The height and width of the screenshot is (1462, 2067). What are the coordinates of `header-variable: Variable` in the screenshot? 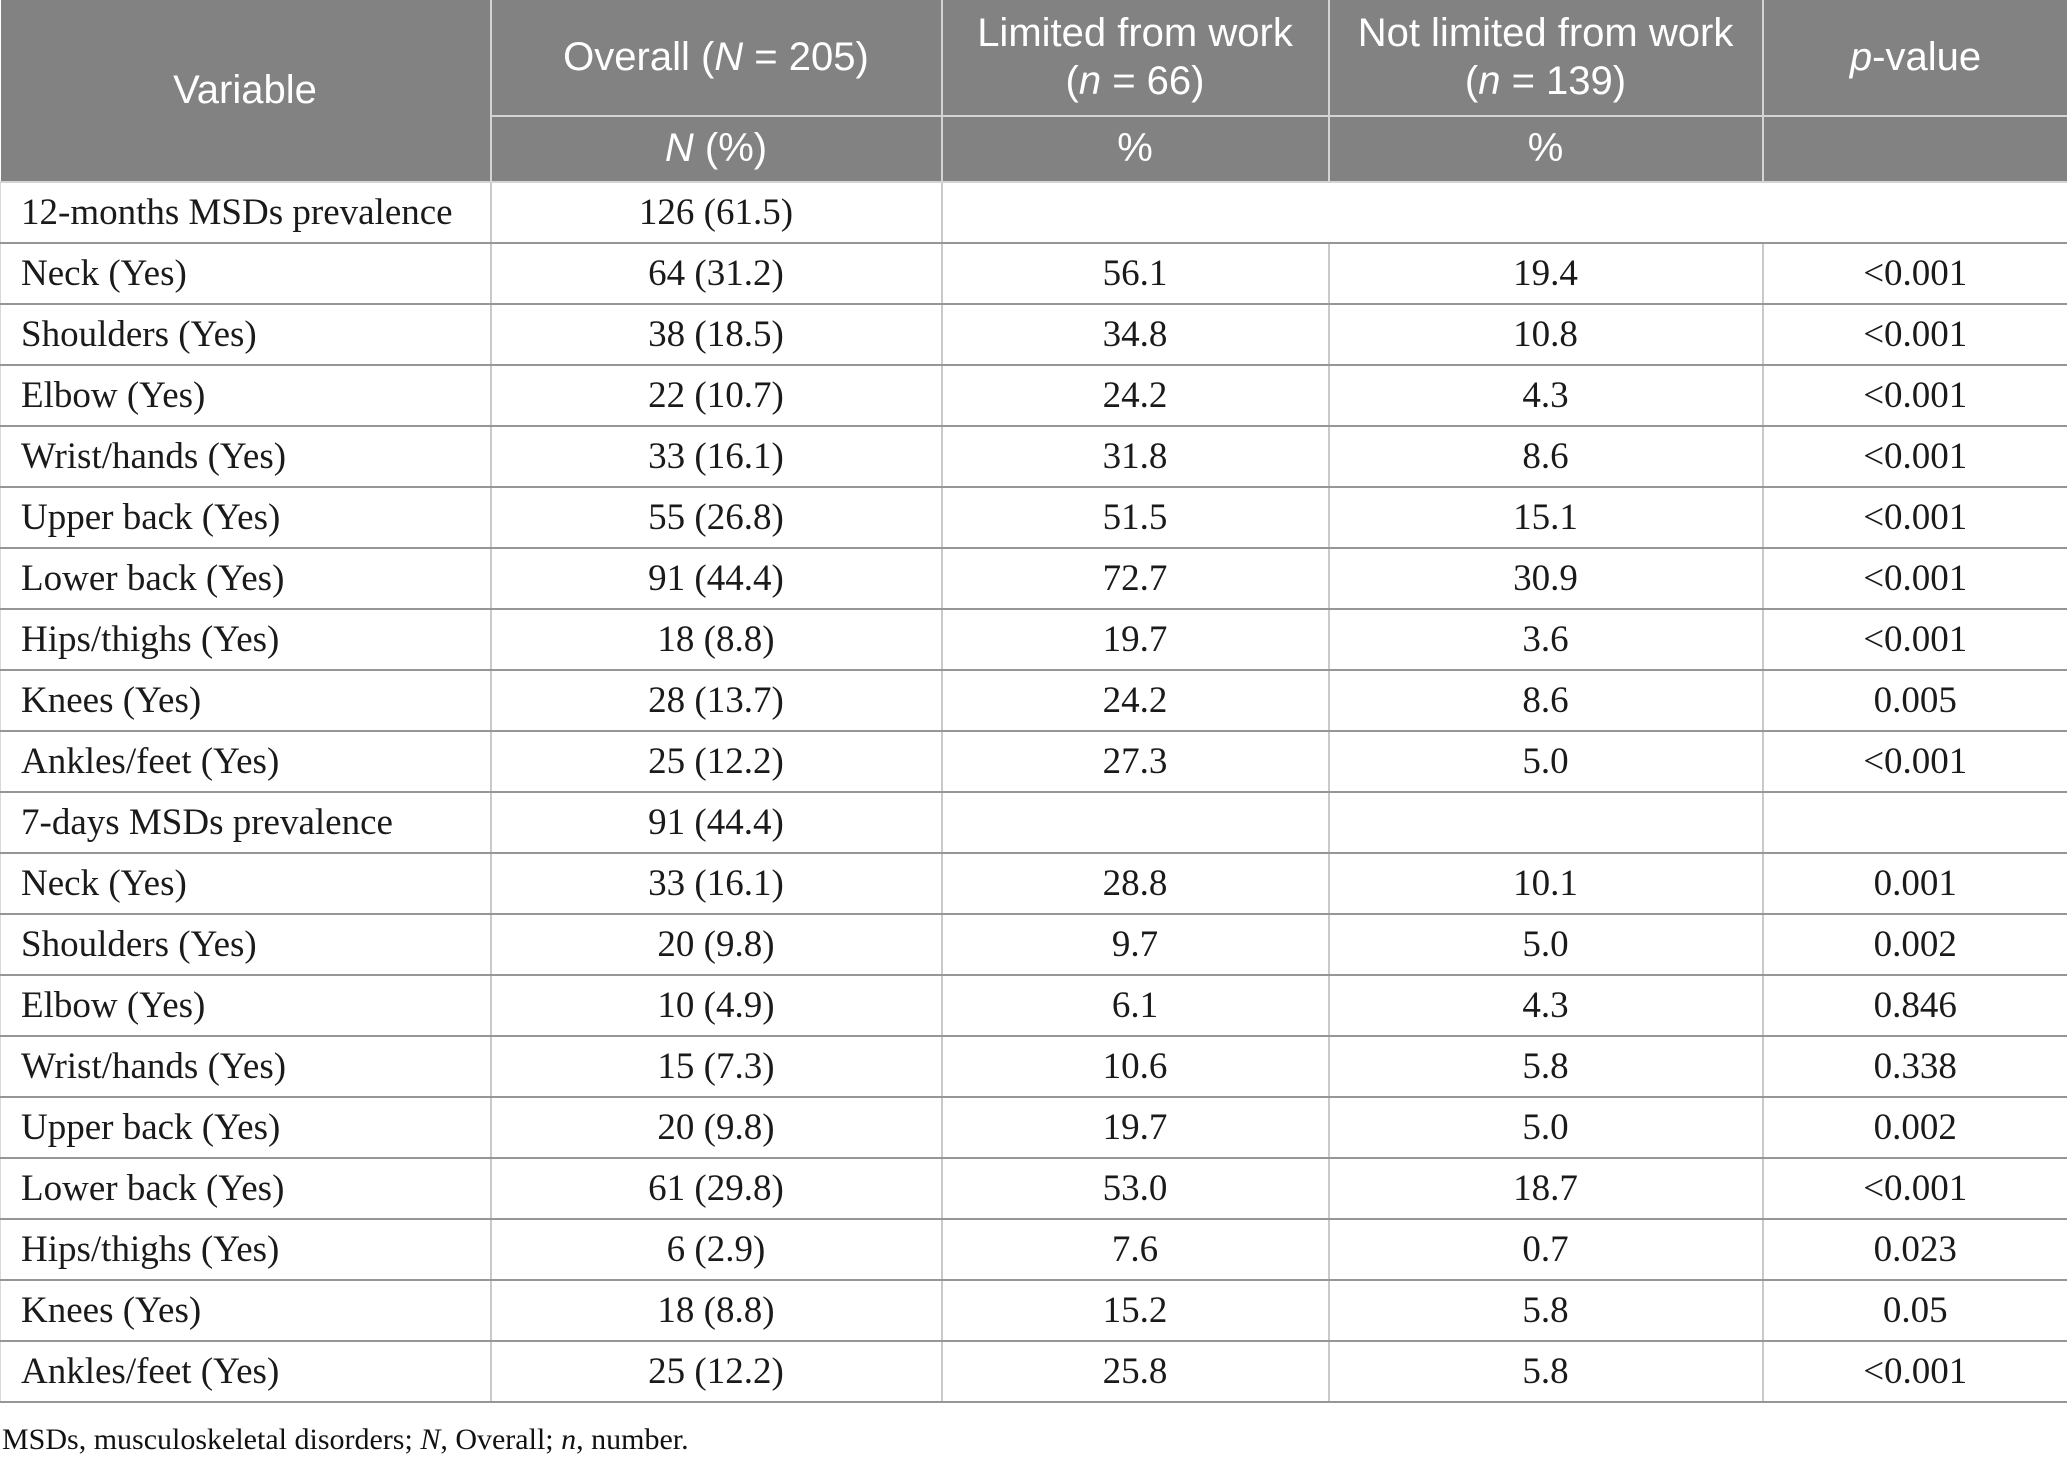 It's located at (245, 91).